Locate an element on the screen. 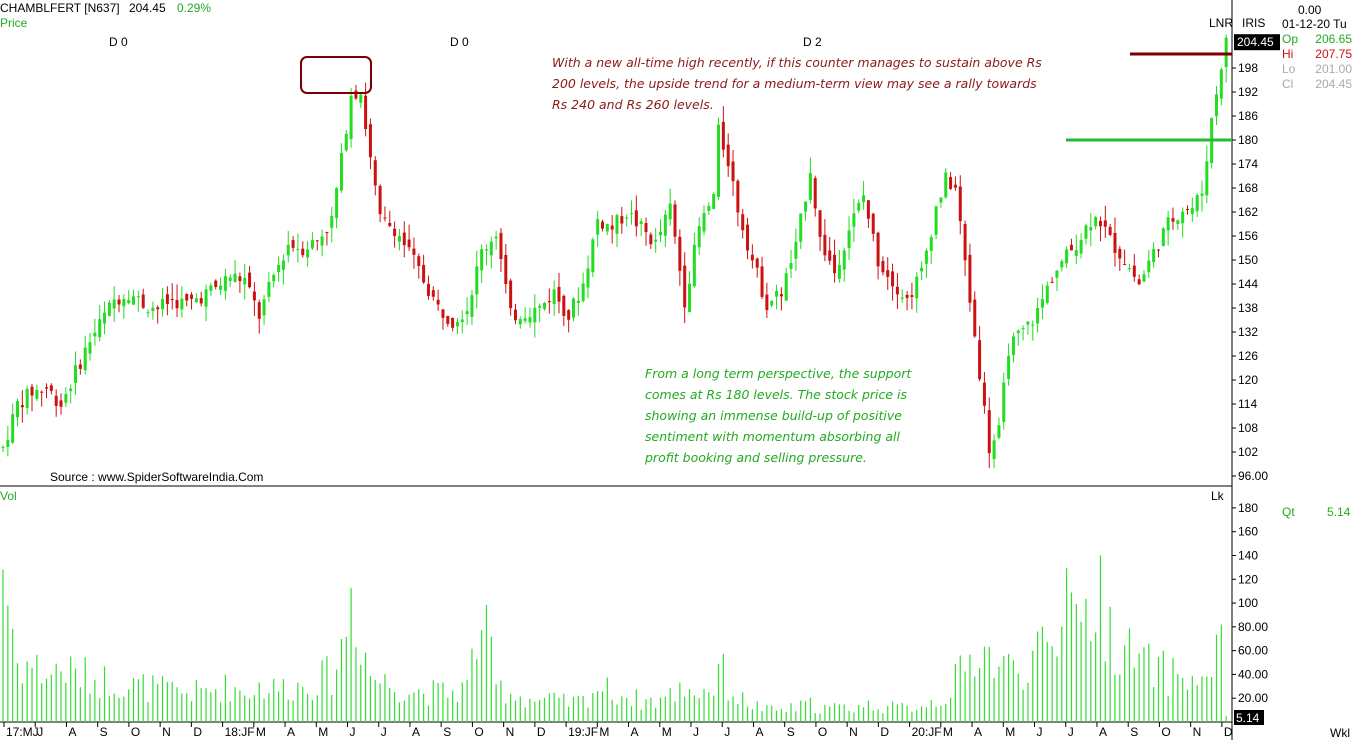 The height and width of the screenshot is (740, 1352). price-tick-label: 198 is located at coordinates (1248, 68).